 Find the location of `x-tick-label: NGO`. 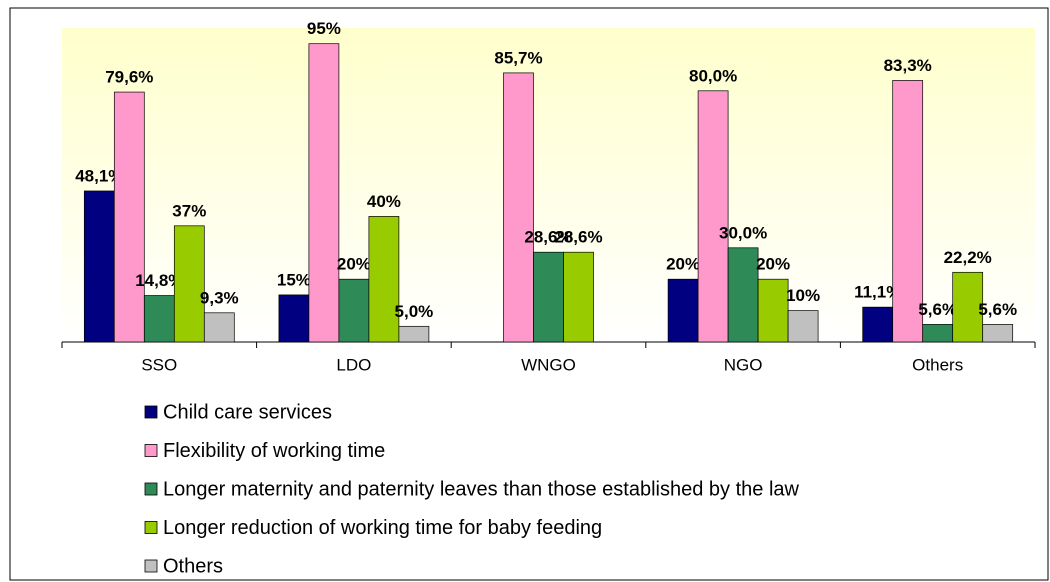

x-tick-label: NGO is located at coordinates (743, 364).